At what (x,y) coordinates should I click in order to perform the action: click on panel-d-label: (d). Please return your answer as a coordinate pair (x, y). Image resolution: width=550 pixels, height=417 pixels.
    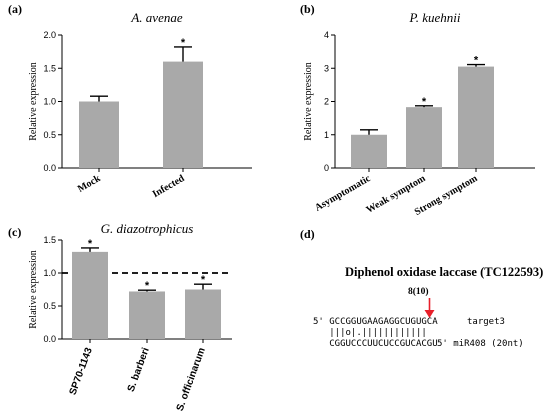
    Looking at the image, I should click on (307, 234).